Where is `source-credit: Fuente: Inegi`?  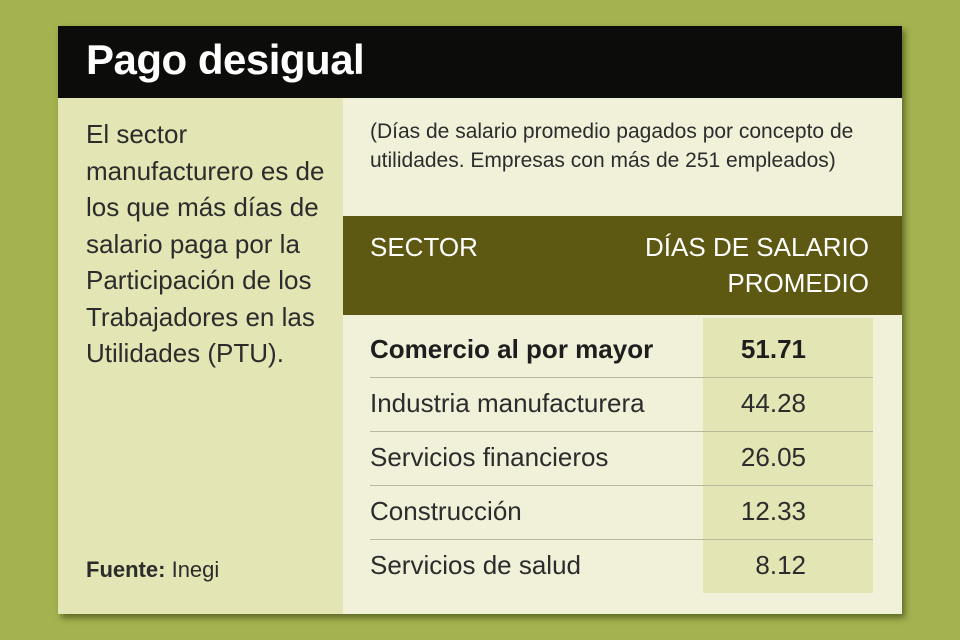 source-credit: Fuente: Inegi is located at coordinates (152, 570).